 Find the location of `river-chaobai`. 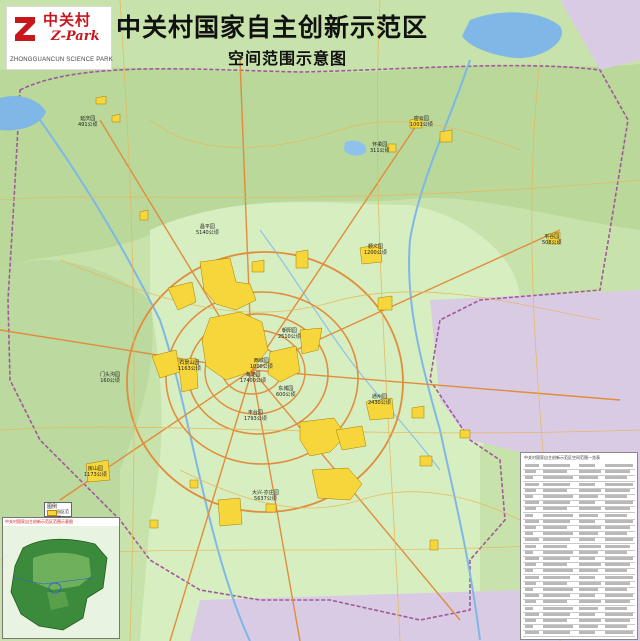

river-chaobai is located at coordinates (444, 350).